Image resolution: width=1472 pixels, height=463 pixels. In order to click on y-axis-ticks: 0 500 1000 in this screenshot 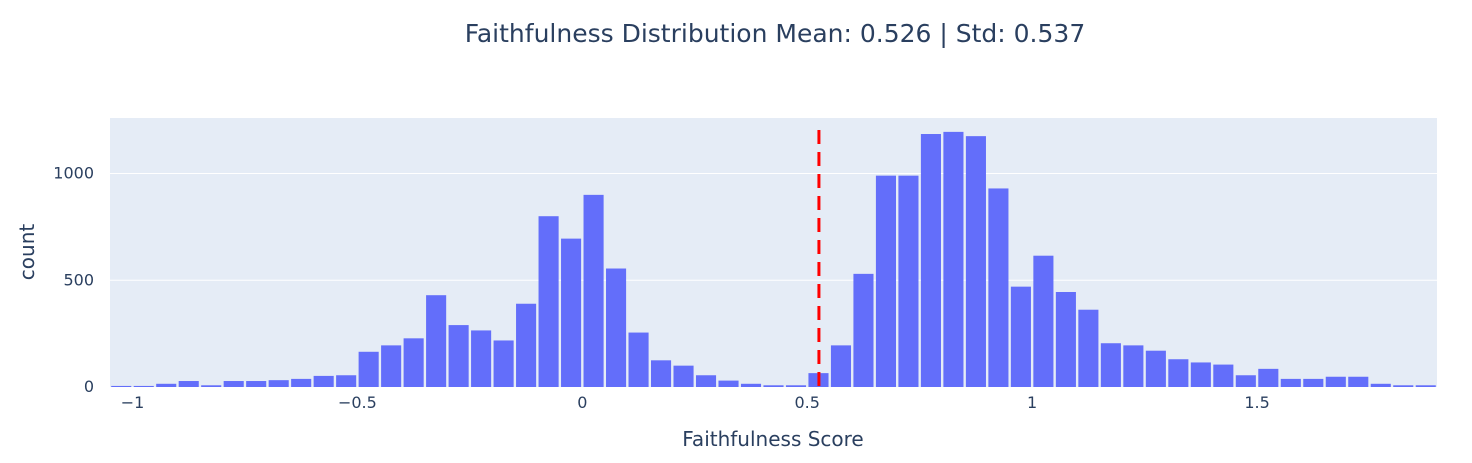, I will do `click(73, 280)`.